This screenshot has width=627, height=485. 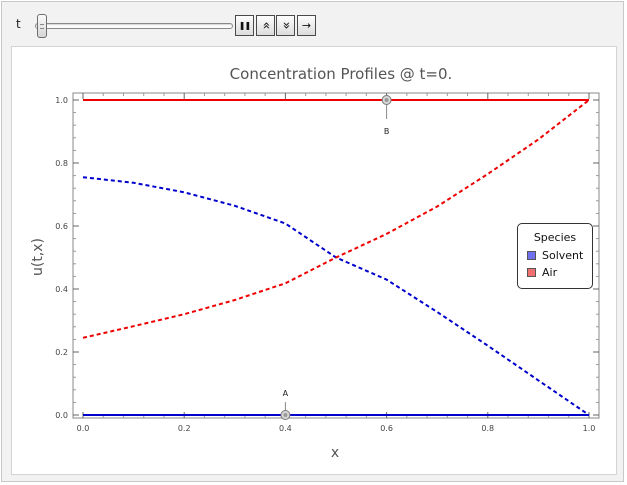 What do you see at coordinates (589, 428) in the screenshot?
I see `x-tick-label: 1.0` at bounding box center [589, 428].